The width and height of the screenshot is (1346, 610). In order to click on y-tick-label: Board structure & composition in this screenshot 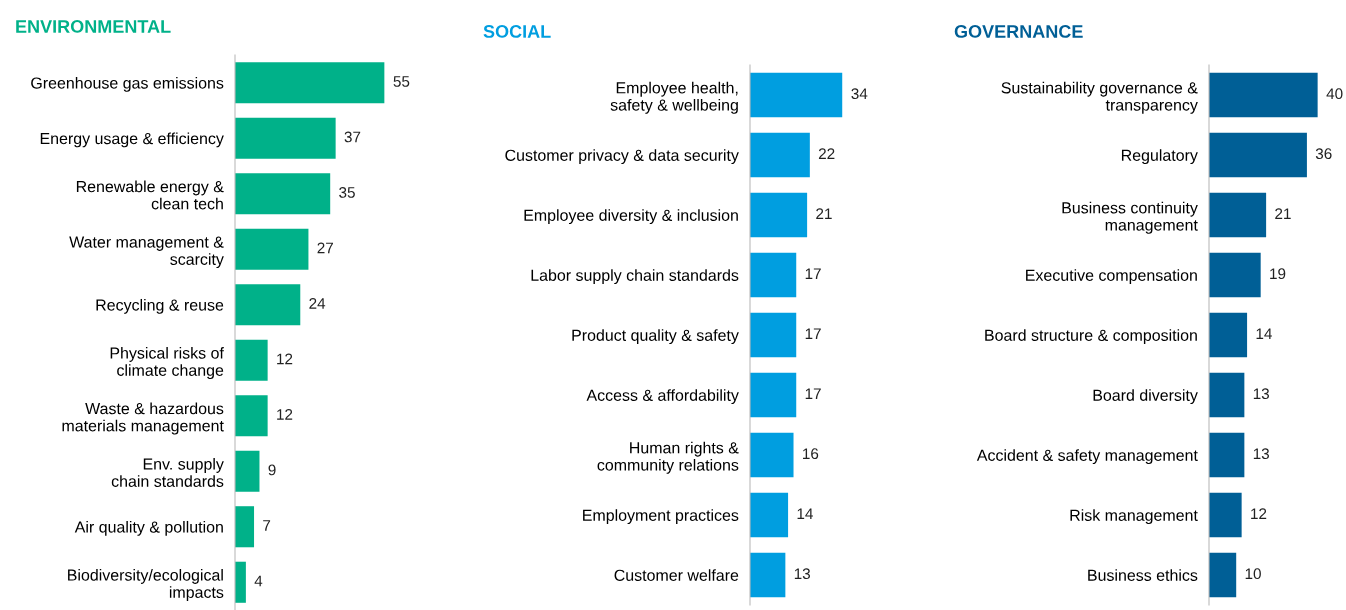, I will do `click(1091, 337)`.